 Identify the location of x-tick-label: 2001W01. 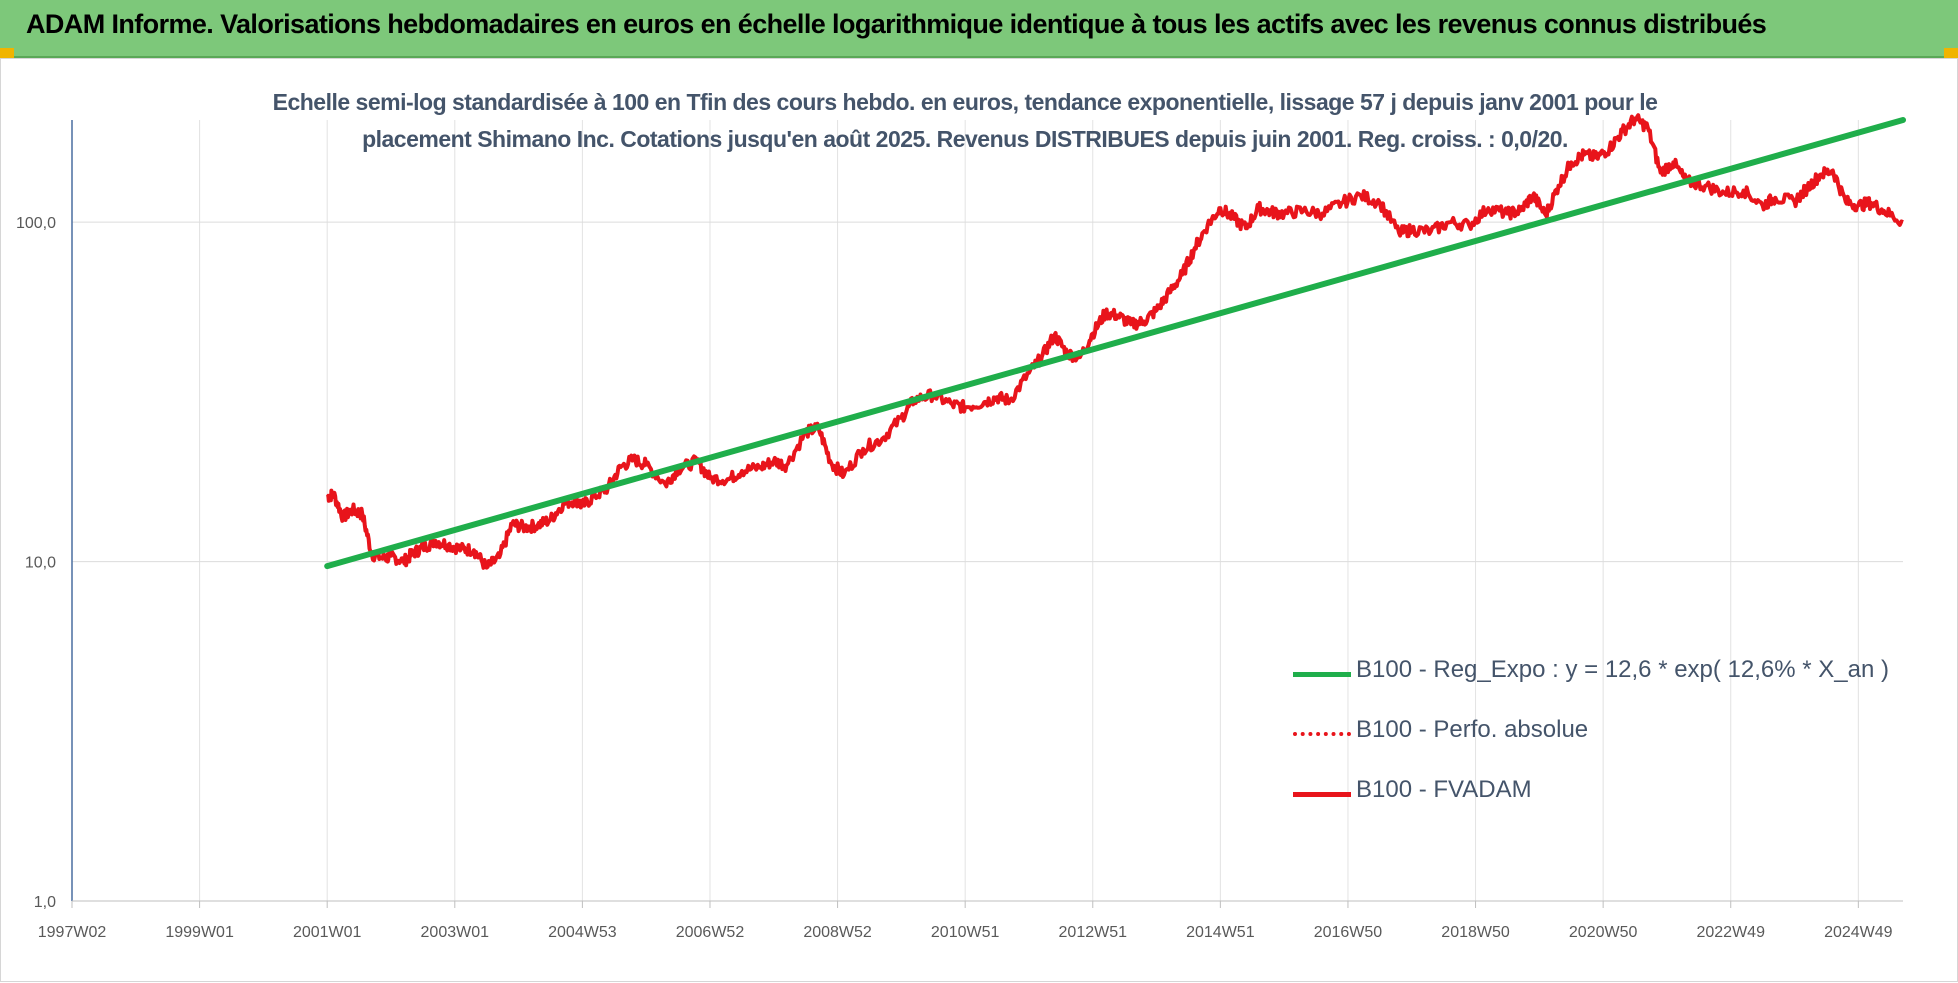
(327, 932).